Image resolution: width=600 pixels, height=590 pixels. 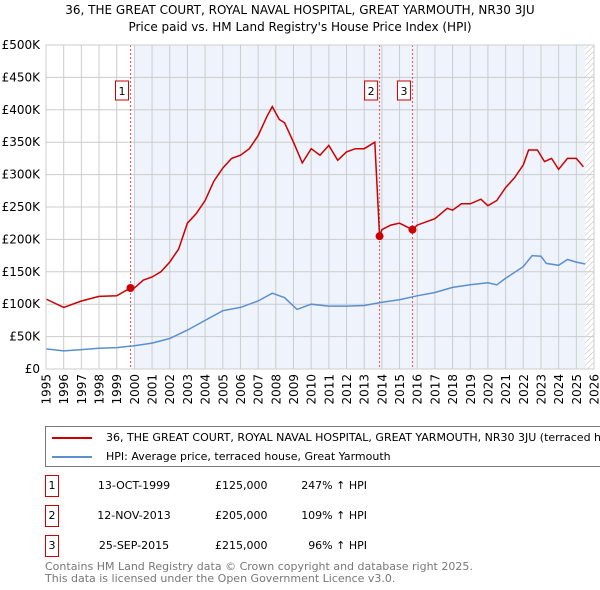 I want to click on y-tick-label: £50K, so click(x=25, y=337).